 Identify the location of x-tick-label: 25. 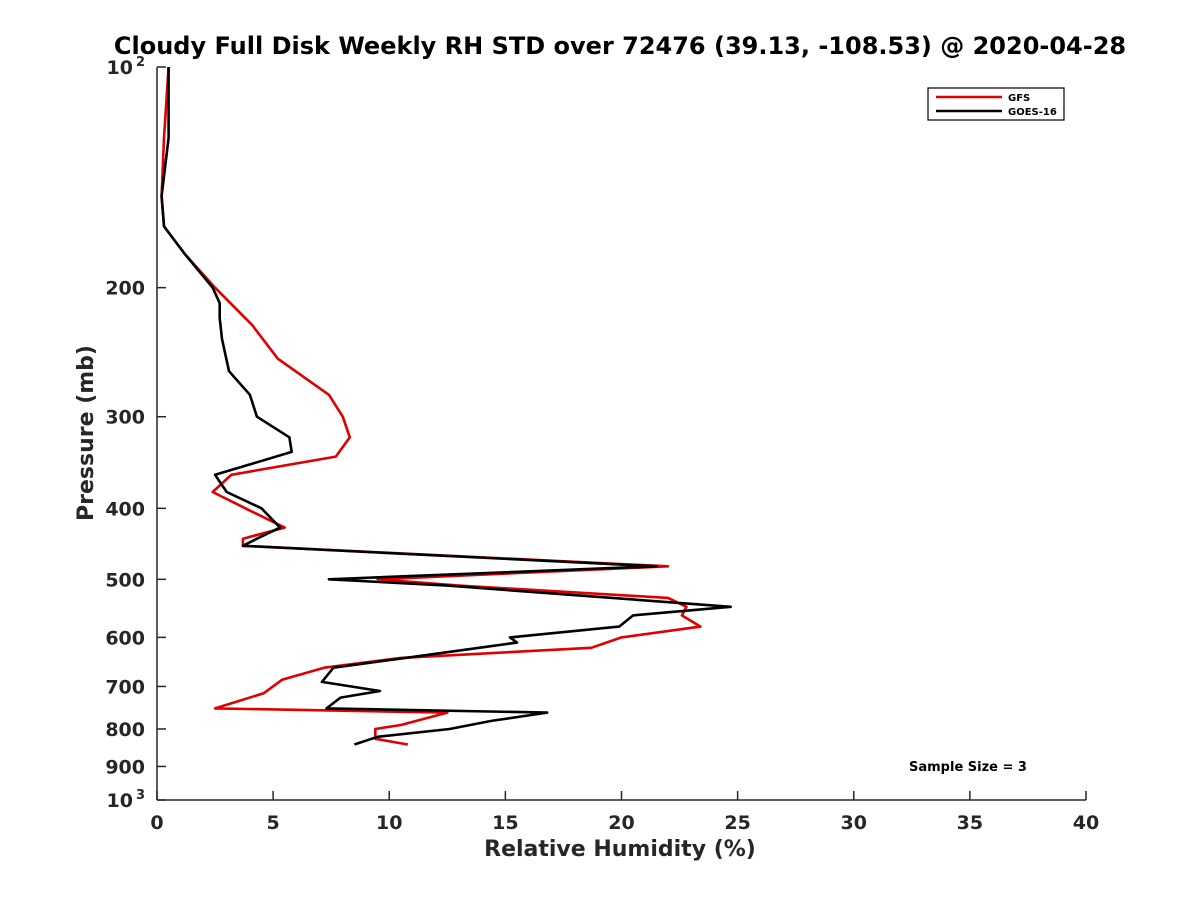
(737, 823).